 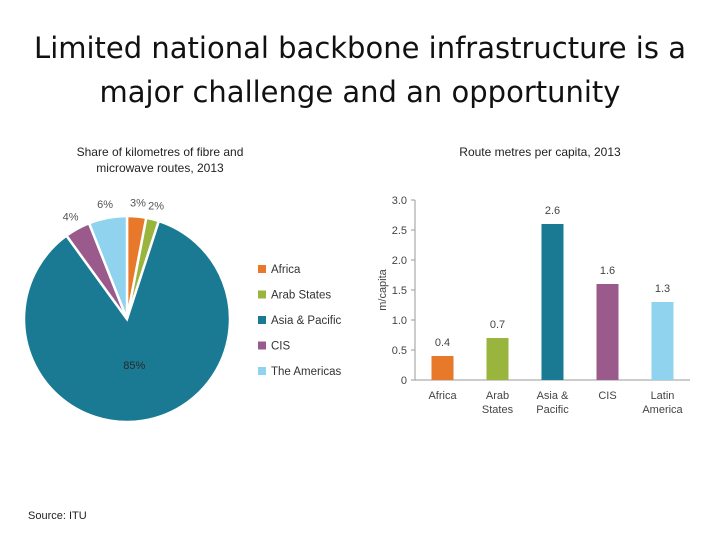 What do you see at coordinates (306, 372) in the screenshot?
I see `legend-label: The Americas` at bounding box center [306, 372].